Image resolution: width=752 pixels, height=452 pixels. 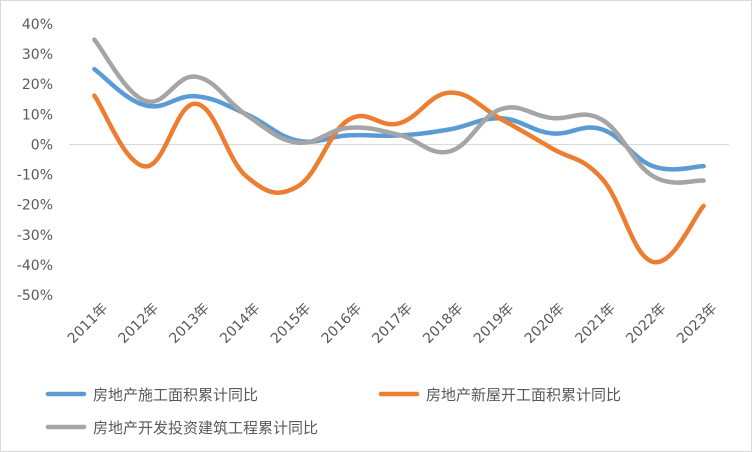 I want to click on y-tick-label: -20%, so click(x=35, y=206).